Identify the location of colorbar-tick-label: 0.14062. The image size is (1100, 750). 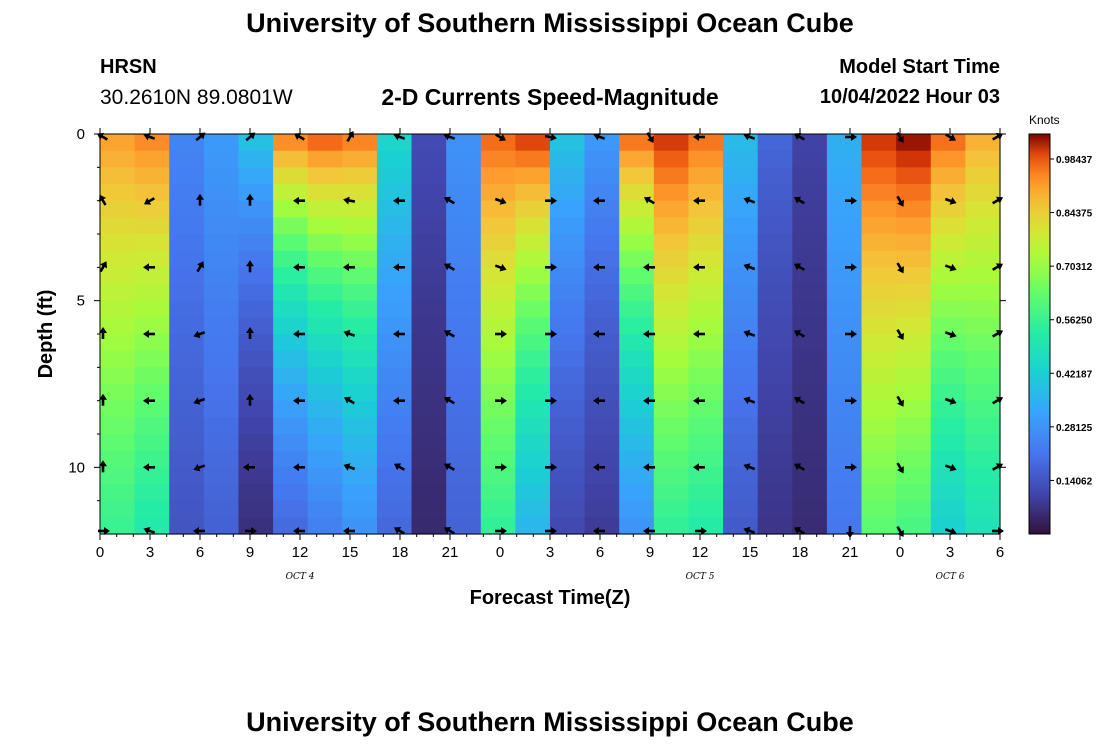
(1074, 481).